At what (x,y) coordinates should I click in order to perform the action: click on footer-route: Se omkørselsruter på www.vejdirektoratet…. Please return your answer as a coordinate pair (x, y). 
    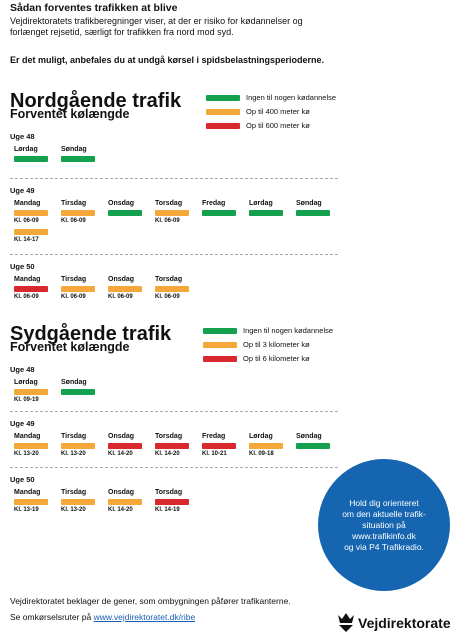
    Looking at the image, I should click on (102, 617).